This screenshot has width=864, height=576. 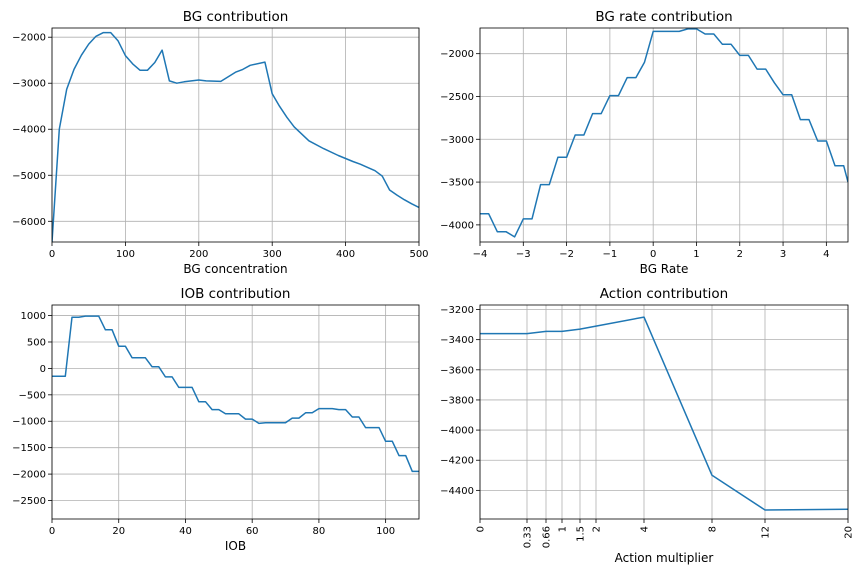 What do you see at coordinates (566, 254) in the screenshot?
I see `x-tick-label: −2` at bounding box center [566, 254].